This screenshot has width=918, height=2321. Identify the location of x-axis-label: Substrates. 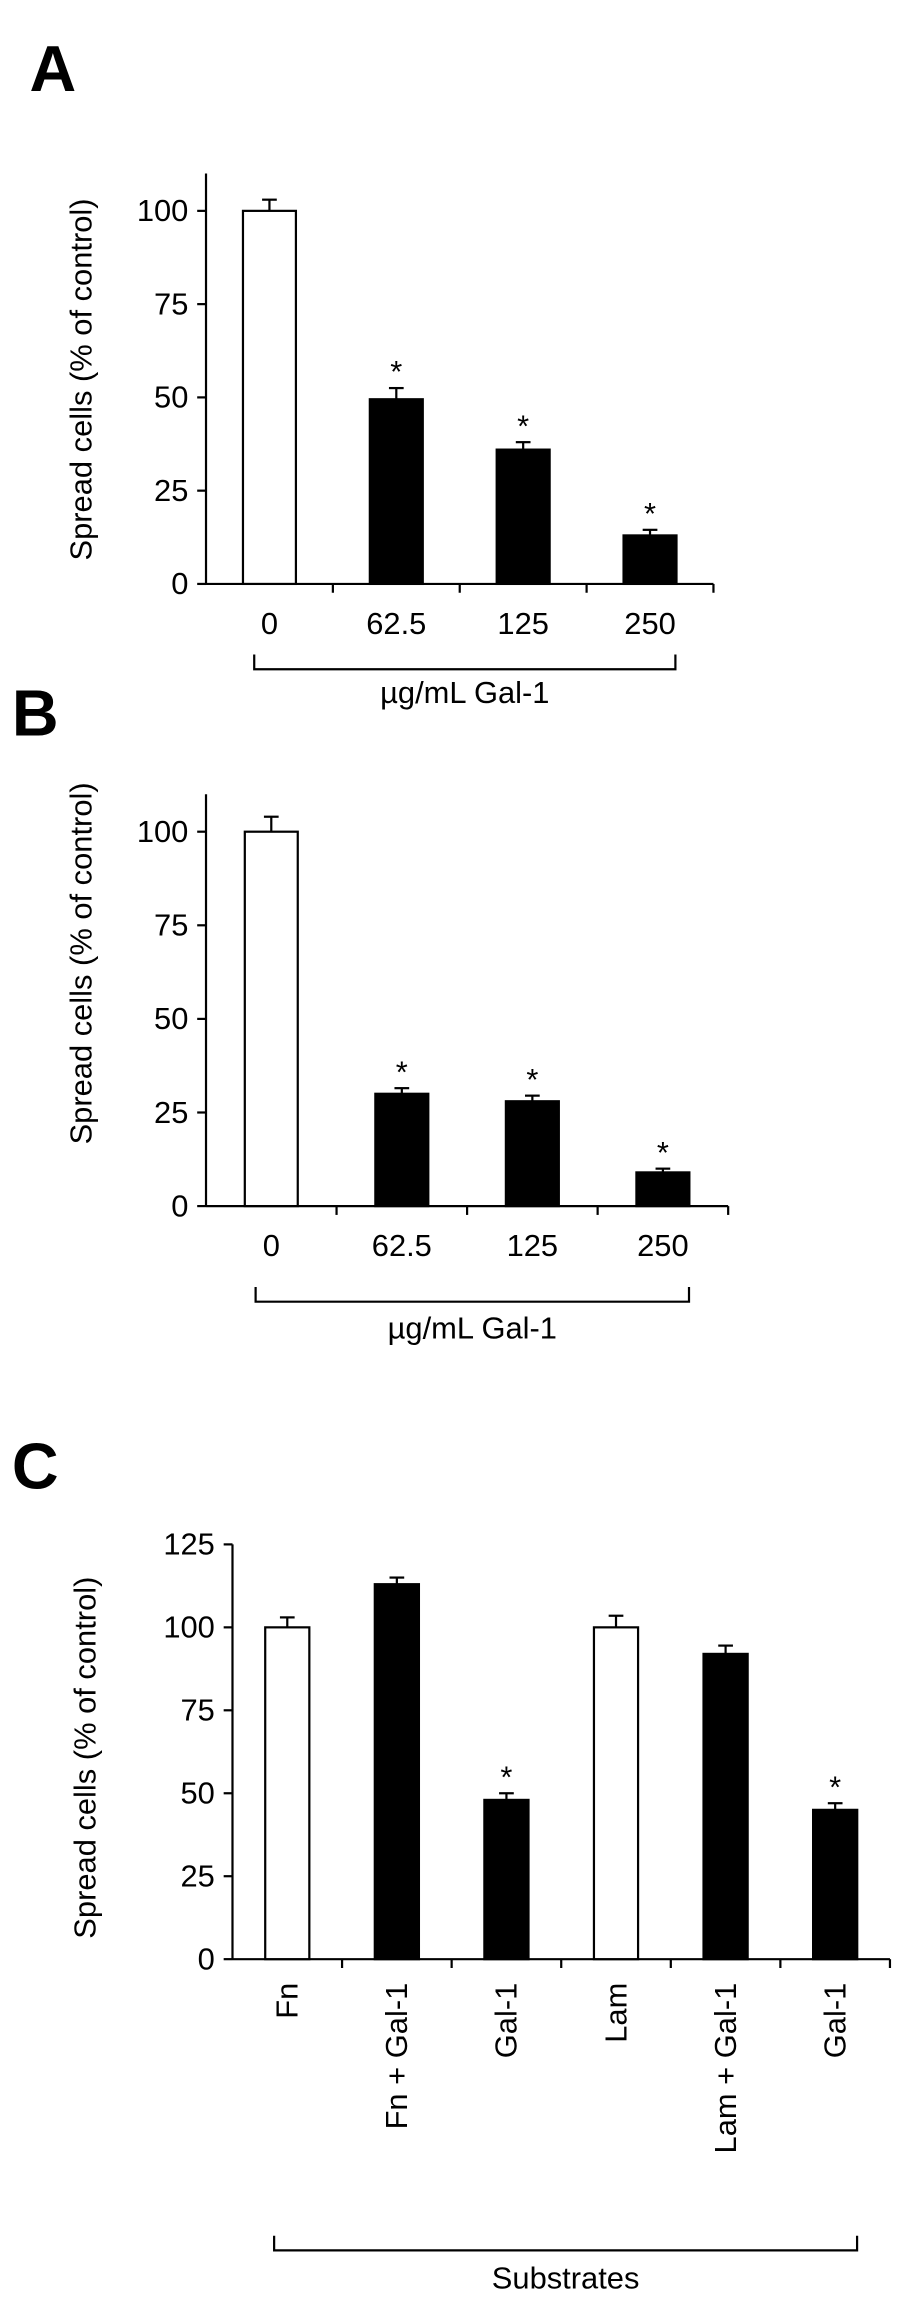
(566, 2278).